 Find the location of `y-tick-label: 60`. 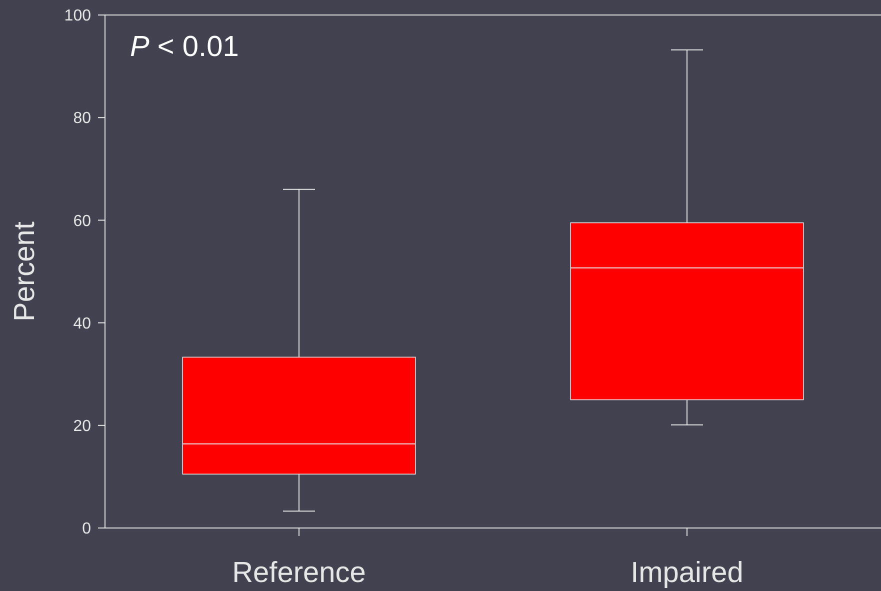

y-tick-label: 60 is located at coordinates (82, 221).